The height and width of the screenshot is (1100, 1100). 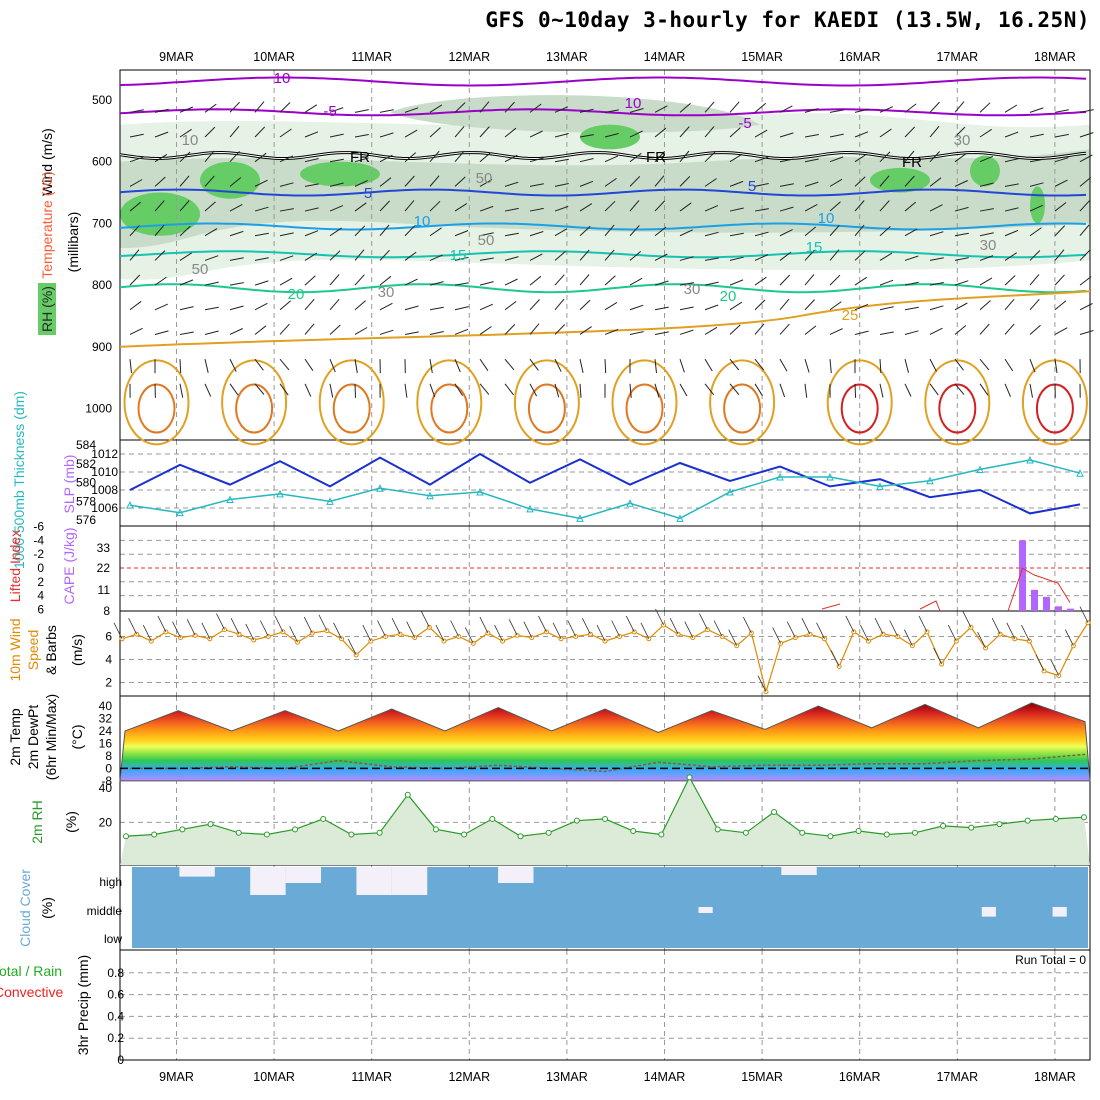 I want to click on run-total: Run Total = 0, so click(x=1050, y=960).